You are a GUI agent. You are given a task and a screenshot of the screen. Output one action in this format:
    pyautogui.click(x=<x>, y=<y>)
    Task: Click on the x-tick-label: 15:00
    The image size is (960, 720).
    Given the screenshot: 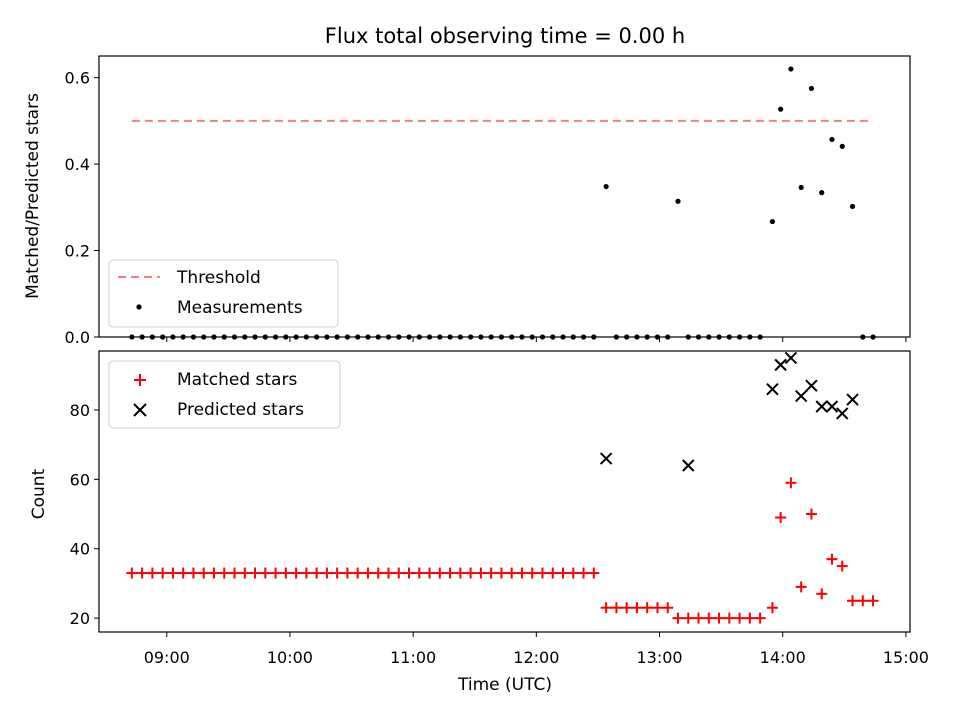 What is the action you would take?
    pyautogui.click(x=906, y=657)
    